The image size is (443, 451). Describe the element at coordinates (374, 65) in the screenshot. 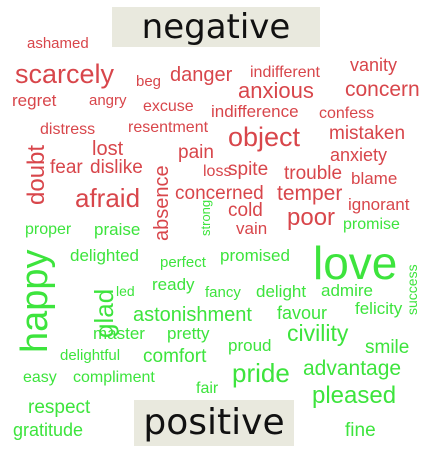

I see `negative-word-vanity: vanity` at that location.